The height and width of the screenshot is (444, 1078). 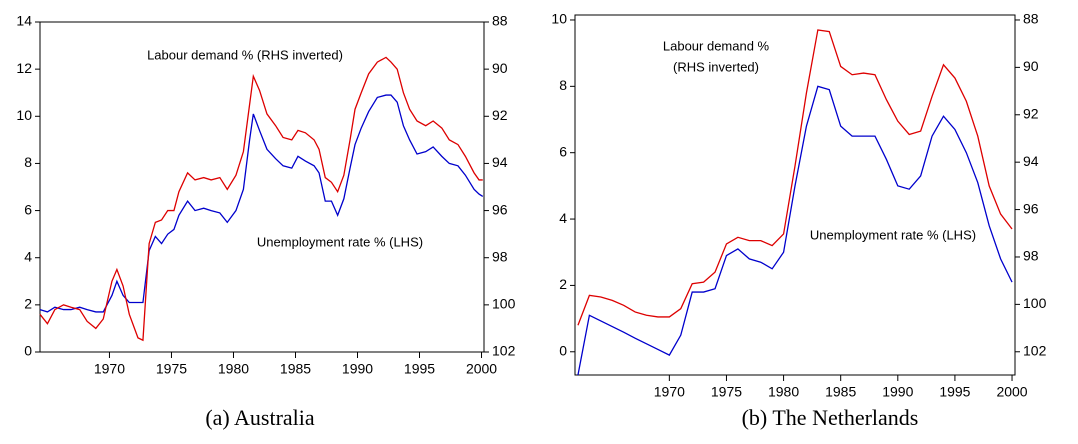 What do you see at coordinates (830, 417) in the screenshot?
I see `caption: (b) The Netherlands` at bounding box center [830, 417].